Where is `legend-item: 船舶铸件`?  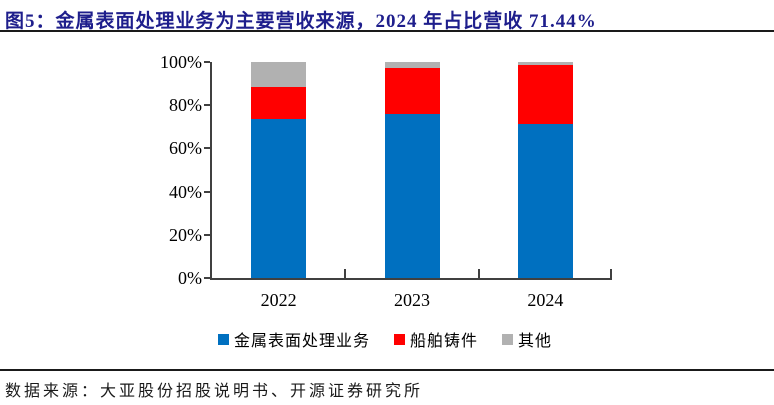 legend-item: 船舶铸件 is located at coordinates (435, 339).